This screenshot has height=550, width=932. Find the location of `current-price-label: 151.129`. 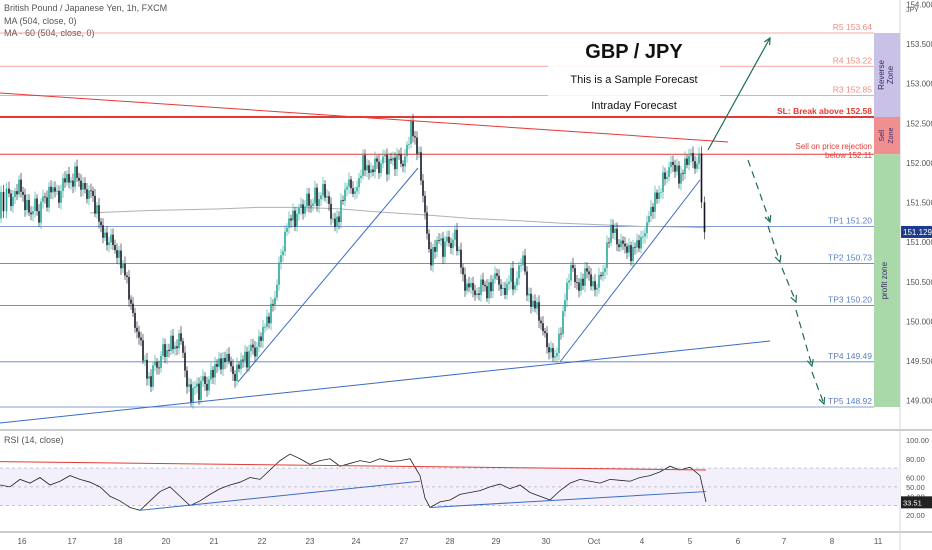

current-price-label: 151.129 is located at coordinates (917, 232).